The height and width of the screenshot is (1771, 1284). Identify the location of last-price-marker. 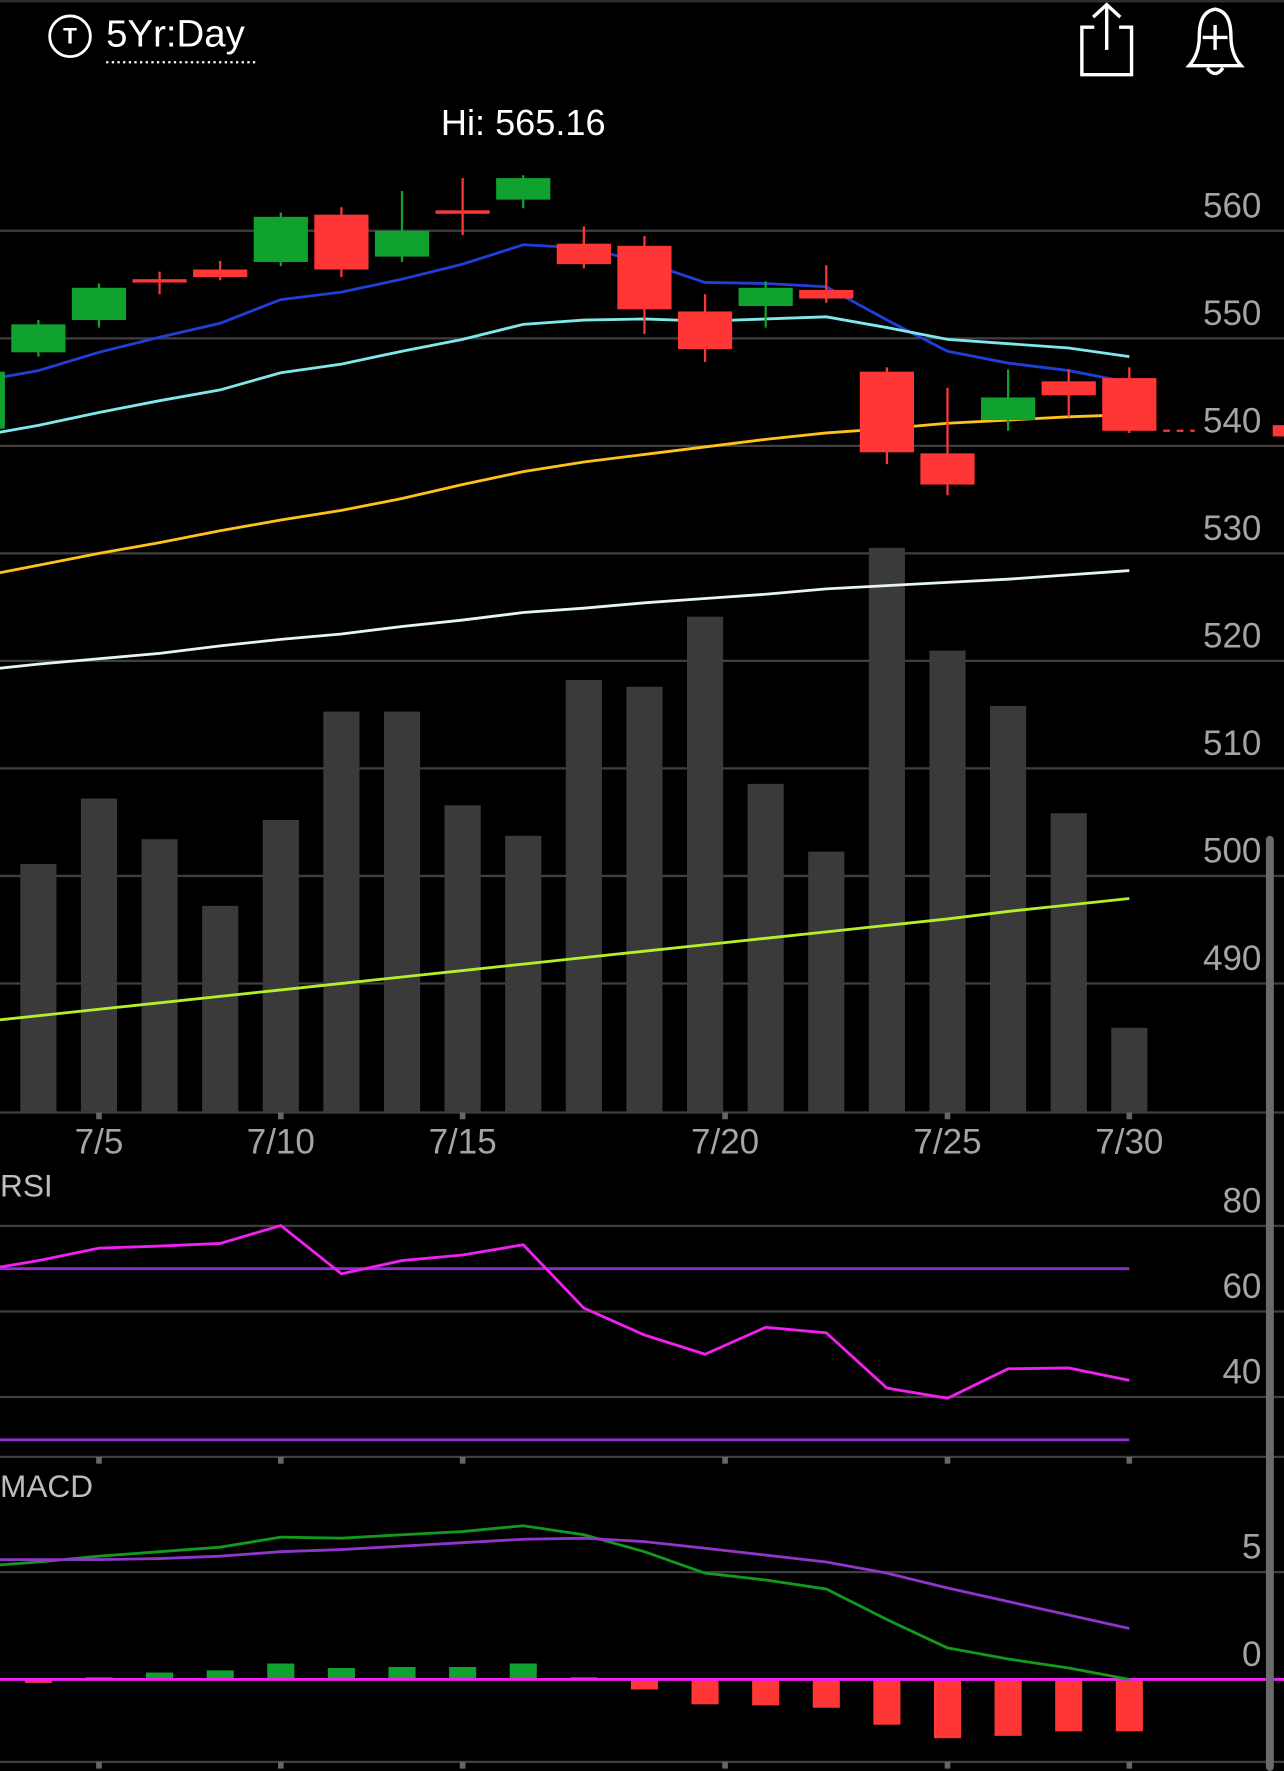
(1278, 431).